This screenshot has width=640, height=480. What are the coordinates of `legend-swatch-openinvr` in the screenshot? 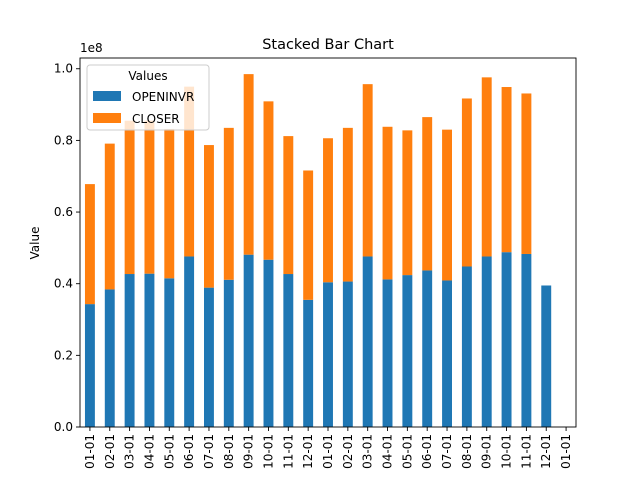 It's located at (107, 96).